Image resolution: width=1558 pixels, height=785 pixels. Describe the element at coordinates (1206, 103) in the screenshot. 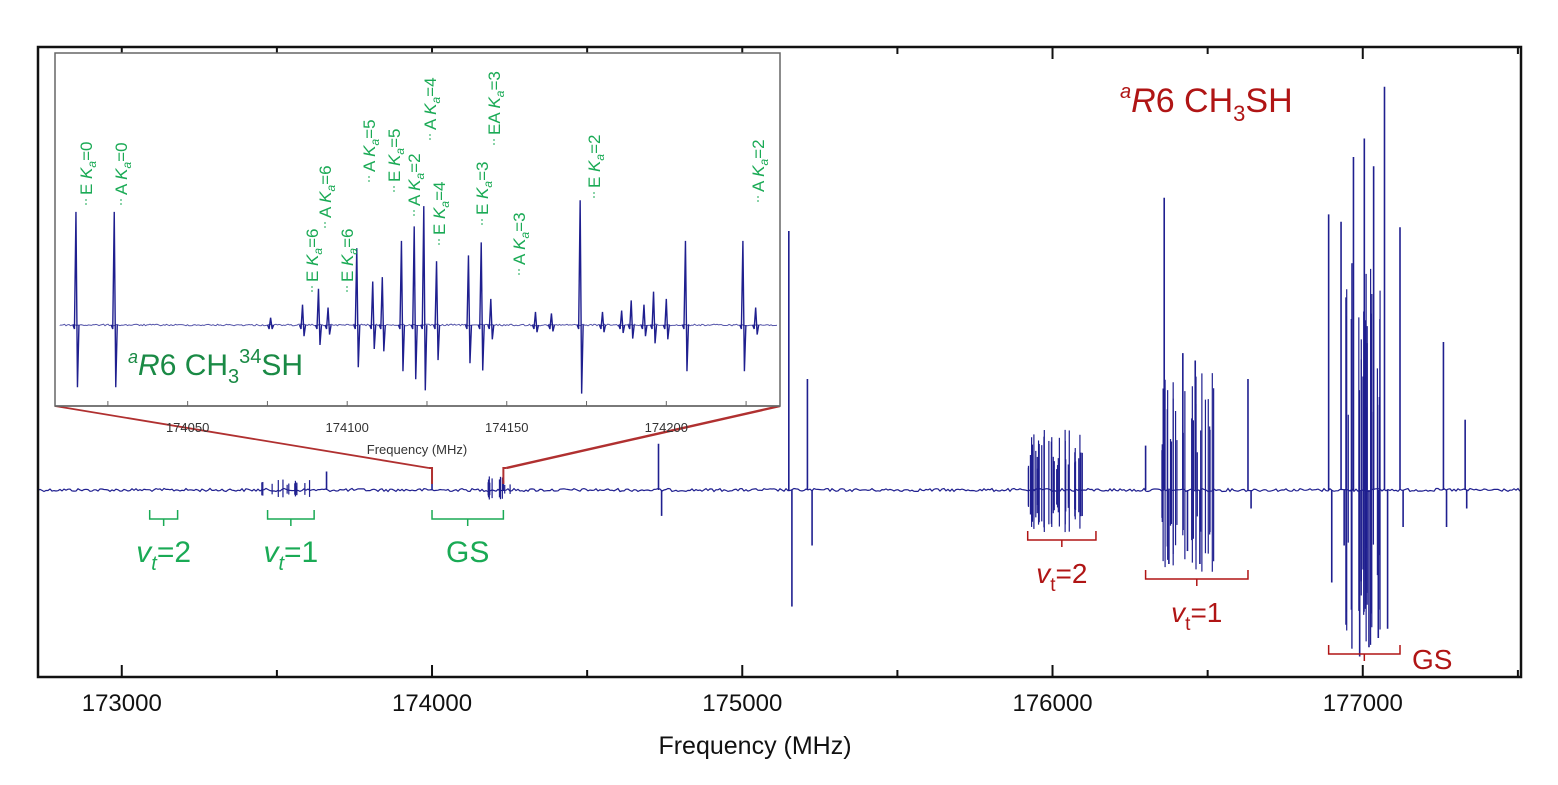

I see `chart-title: aR6 CH3SH` at that location.